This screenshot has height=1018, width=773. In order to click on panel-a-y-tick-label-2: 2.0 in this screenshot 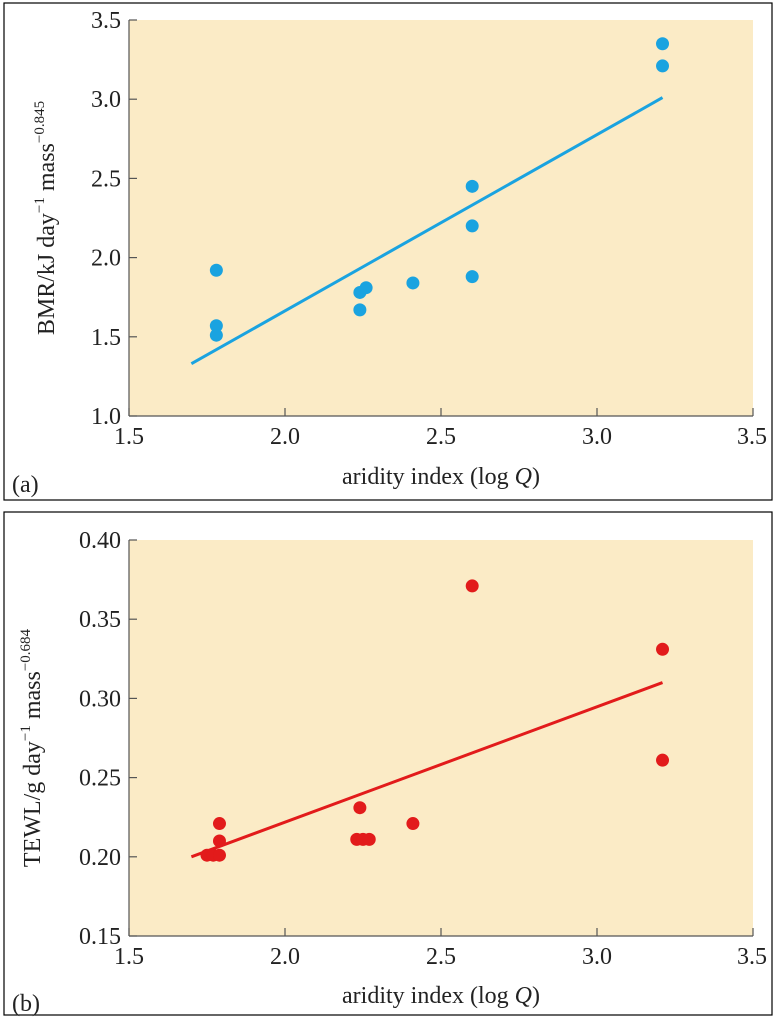, I will do `click(106, 259)`.